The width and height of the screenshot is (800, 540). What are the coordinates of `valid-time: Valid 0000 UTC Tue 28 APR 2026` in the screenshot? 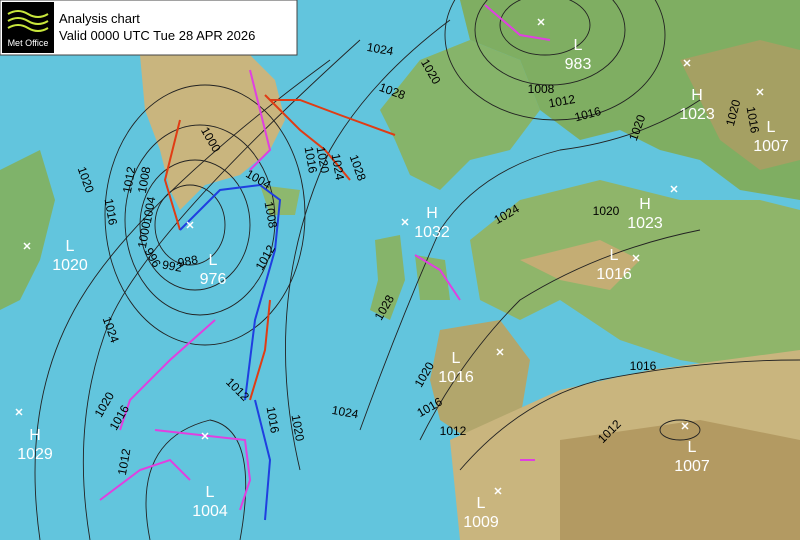 It's located at (157, 35).